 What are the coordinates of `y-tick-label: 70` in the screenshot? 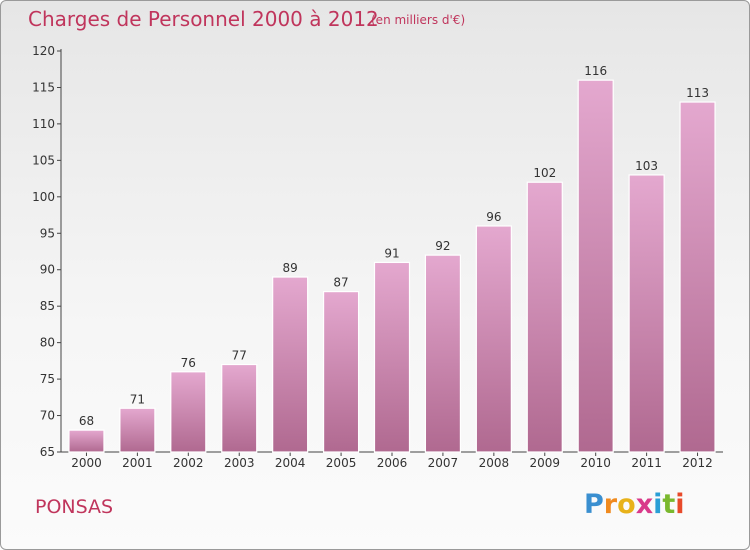 It's located at (47, 416).